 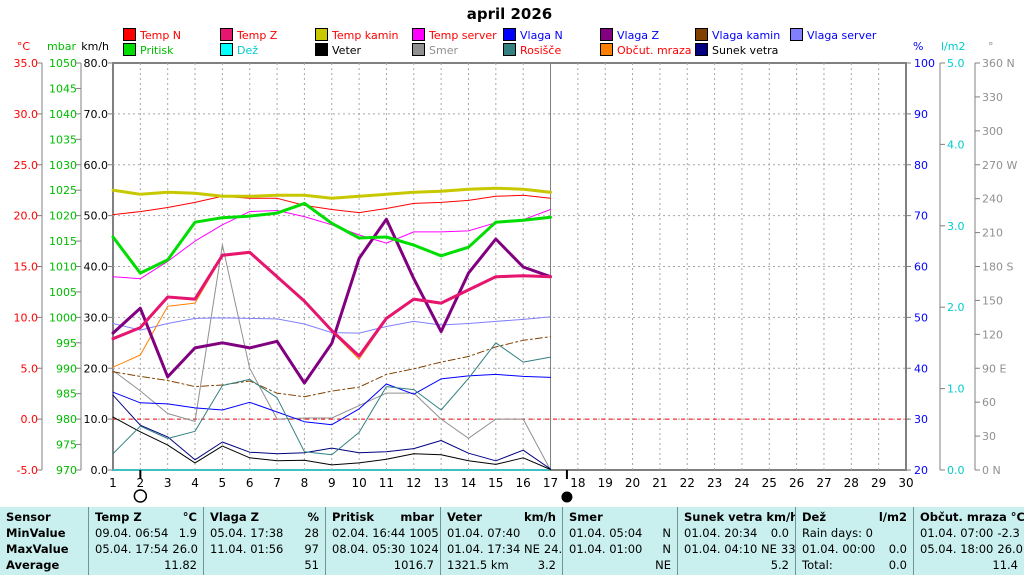 What do you see at coordinates (629, 35) in the screenshot?
I see `legend-item-vlaga-z: Vlaga Z` at bounding box center [629, 35].